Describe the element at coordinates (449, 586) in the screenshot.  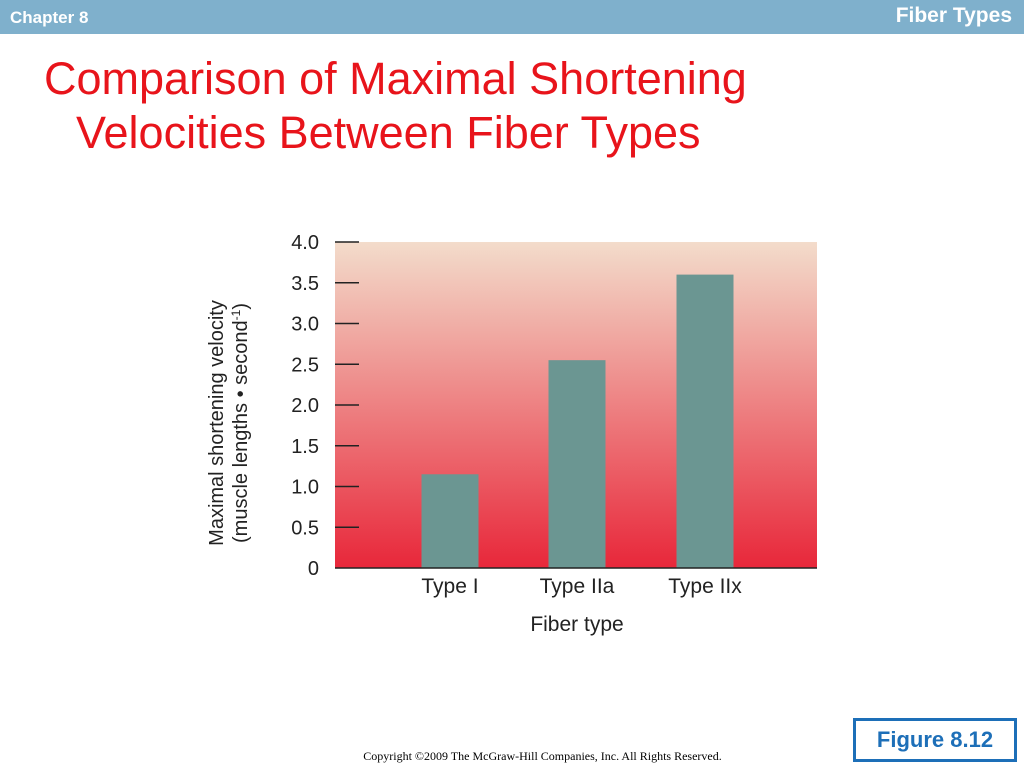
I see `x-tick-label: Type I` at that location.